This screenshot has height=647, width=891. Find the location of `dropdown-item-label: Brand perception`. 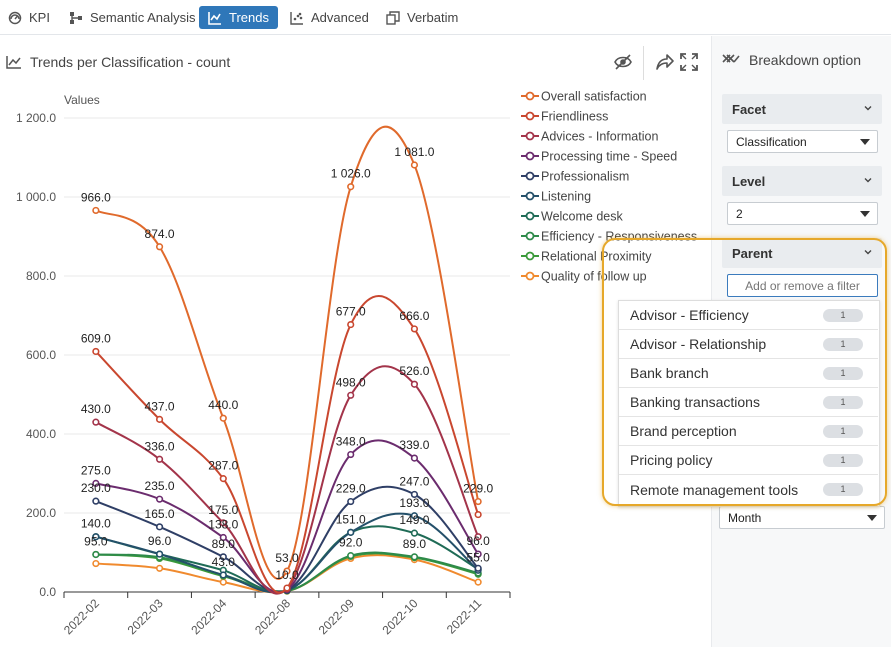

dropdown-item-label: Brand perception is located at coordinates (683, 431).